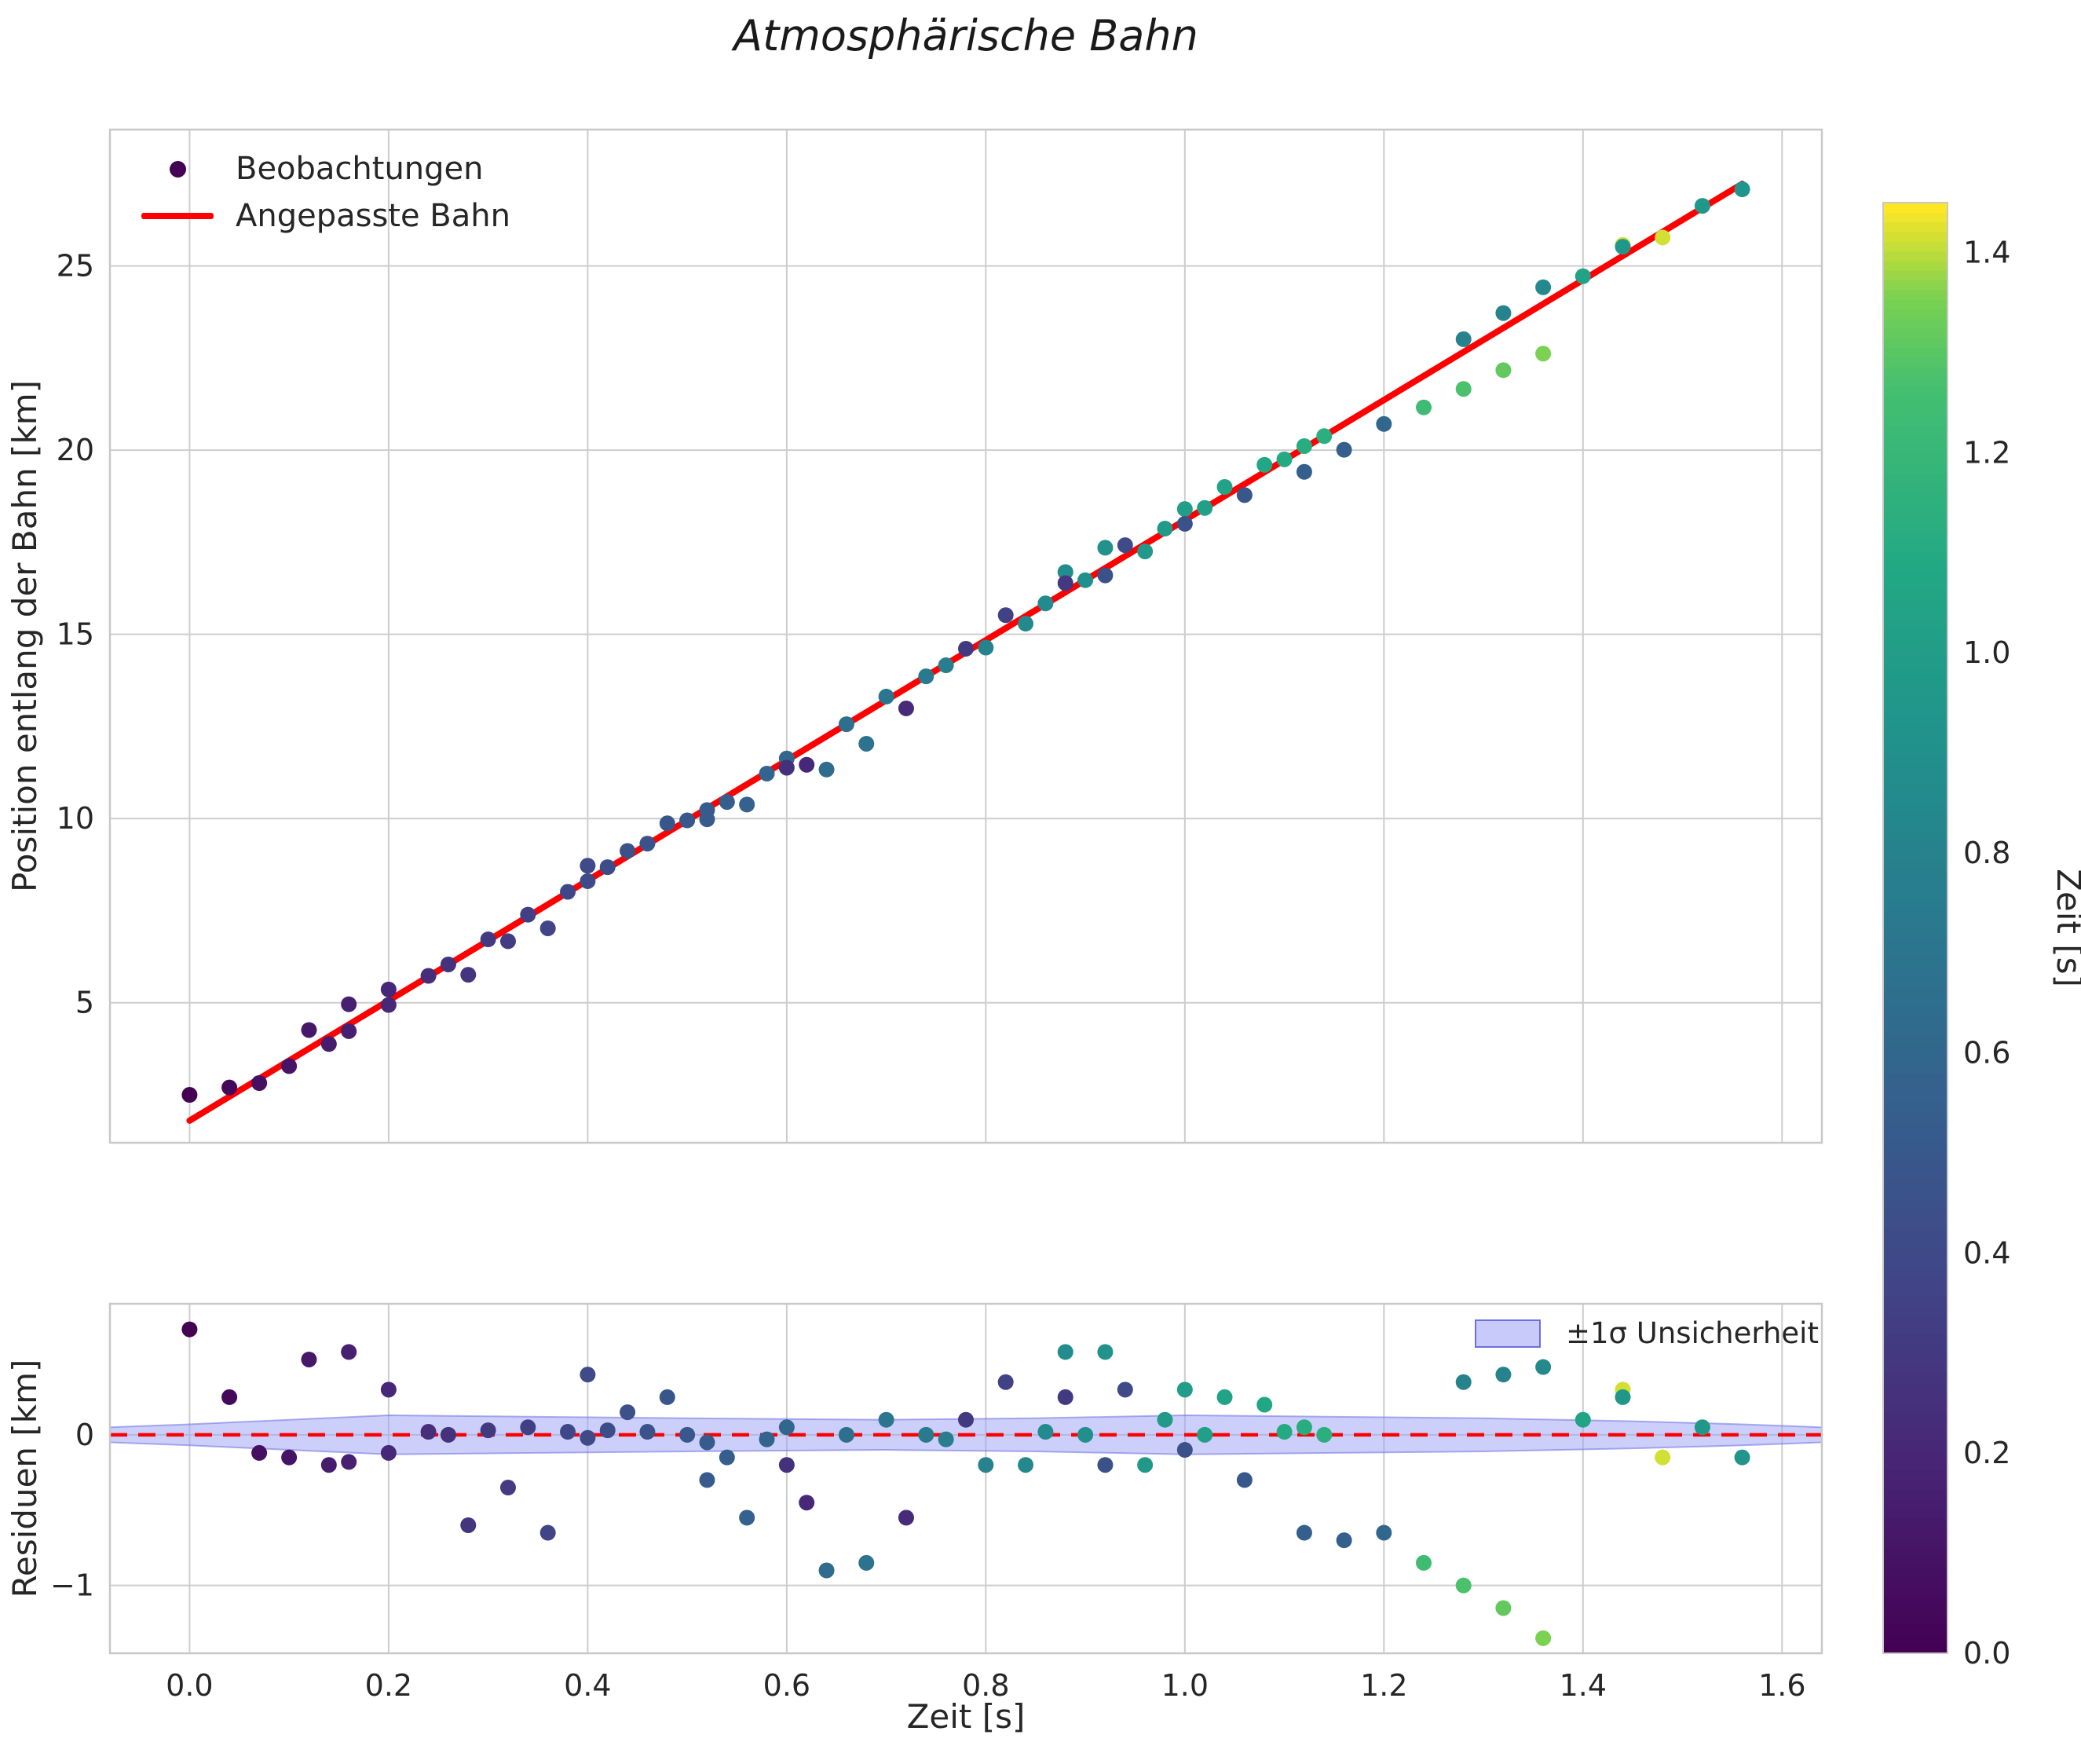 This screenshot has width=2081, height=1764. Describe the element at coordinates (84, 1003) in the screenshot. I see `y-tick-label: 5` at that location.